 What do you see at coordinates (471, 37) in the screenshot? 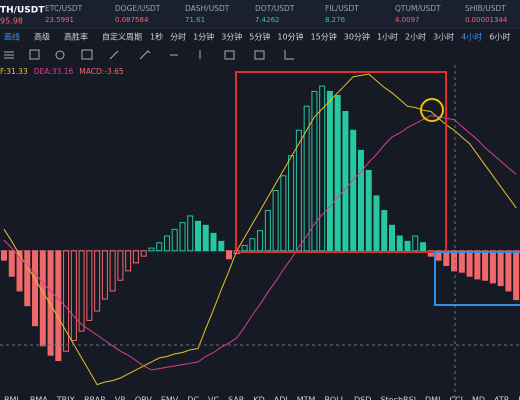
I see `period-tab: 4小时` at bounding box center [471, 37].